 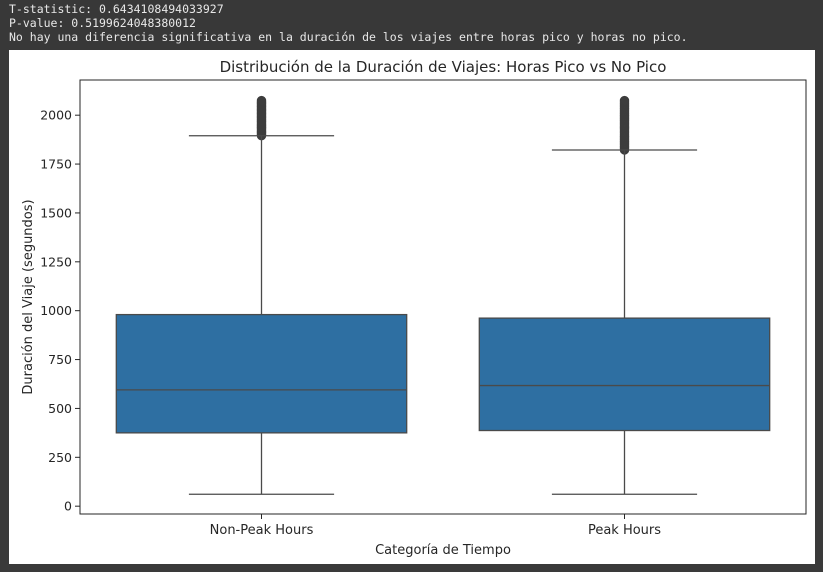 What do you see at coordinates (102, 23) in the screenshot?
I see `p-value-line: P-value: 0.5199624048380012` at bounding box center [102, 23].